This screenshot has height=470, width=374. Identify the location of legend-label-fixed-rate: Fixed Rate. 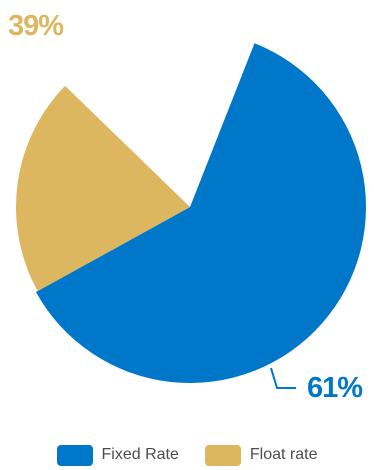
(140, 454).